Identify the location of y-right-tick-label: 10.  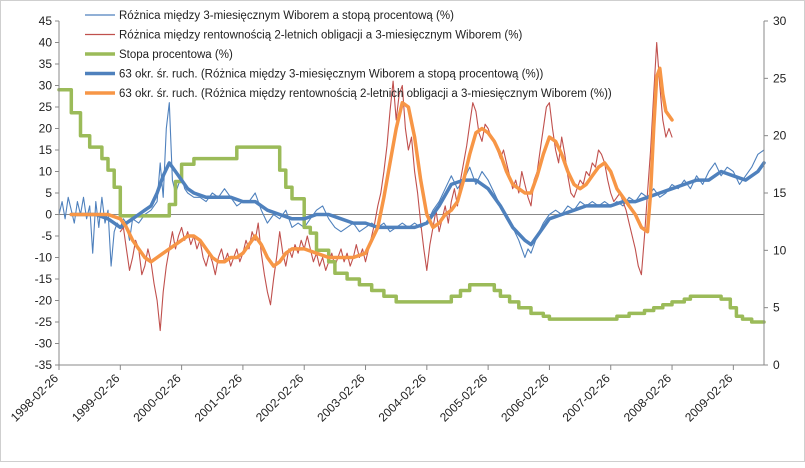
(780, 250).